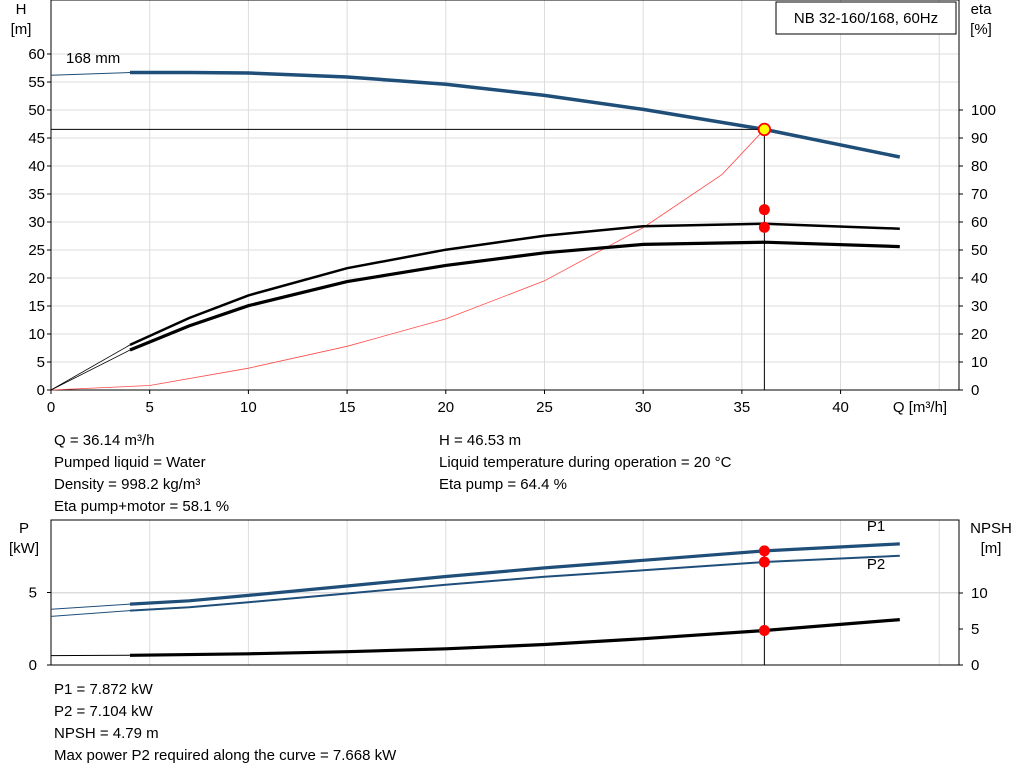 The image size is (1024, 781). What do you see at coordinates (979, 250) in the screenshot?
I see `eta-tick-label: 50` at bounding box center [979, 250].